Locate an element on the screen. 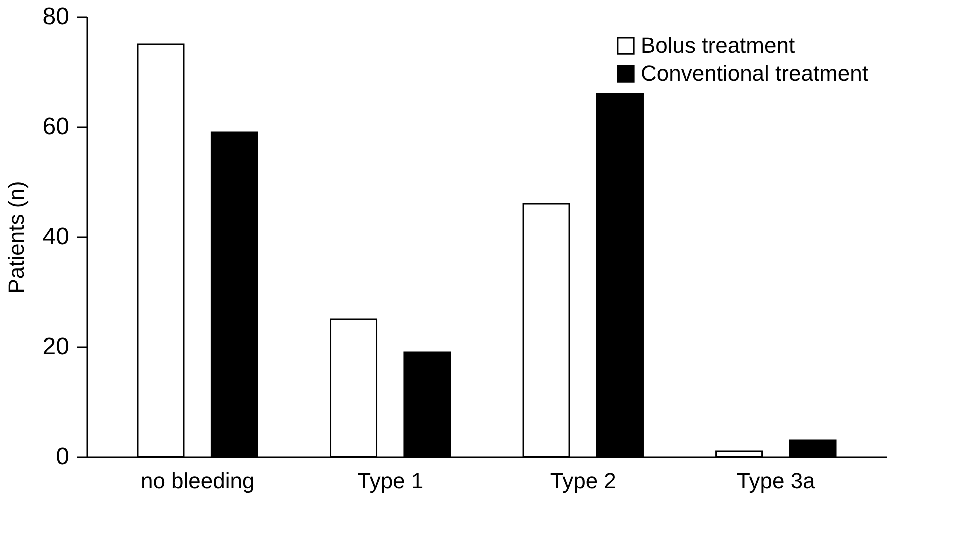  legend-label: Conventional treatment is located at coordinates (754, 73).